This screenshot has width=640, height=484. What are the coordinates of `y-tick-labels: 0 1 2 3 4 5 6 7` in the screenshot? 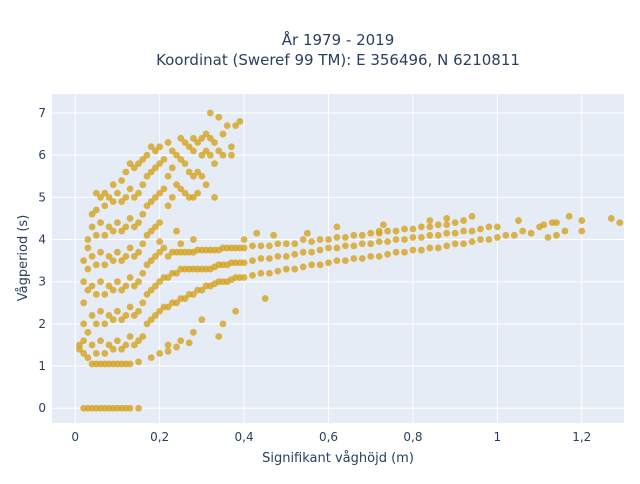 It's located at (42, 260).